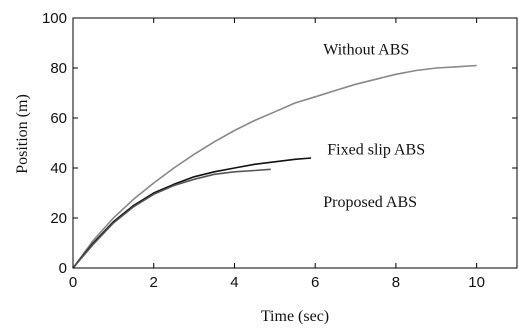  I want to click on x-tick-label: 8, so click(396, 282).